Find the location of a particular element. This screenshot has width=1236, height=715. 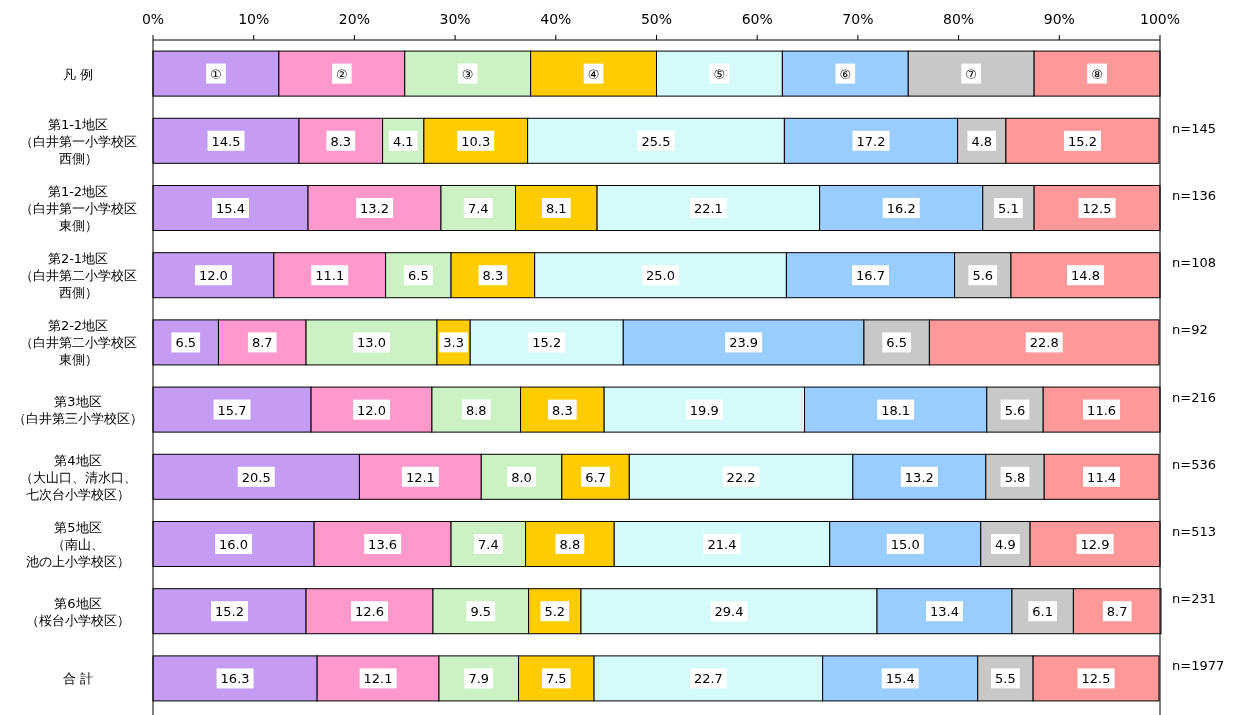

data-label: 11.6 is located at coordinates (1102, 410).